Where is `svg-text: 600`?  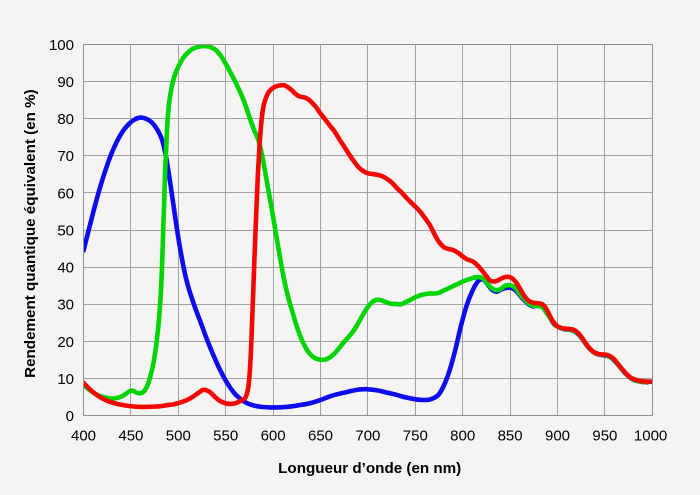
svg-text: 600 is located at coordinates (273, 435).